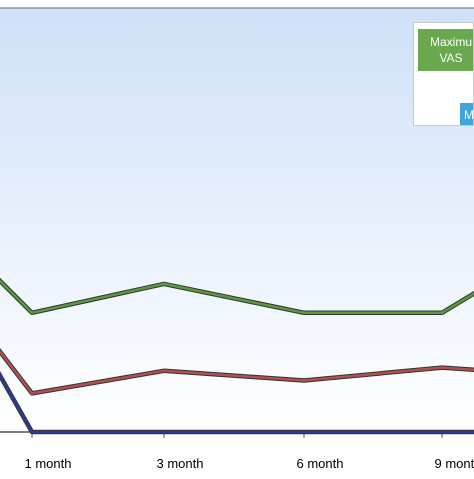 The height and width of the screenshot is (479, 474). I want to click on legend-label-blue: M, so click(469, 115).